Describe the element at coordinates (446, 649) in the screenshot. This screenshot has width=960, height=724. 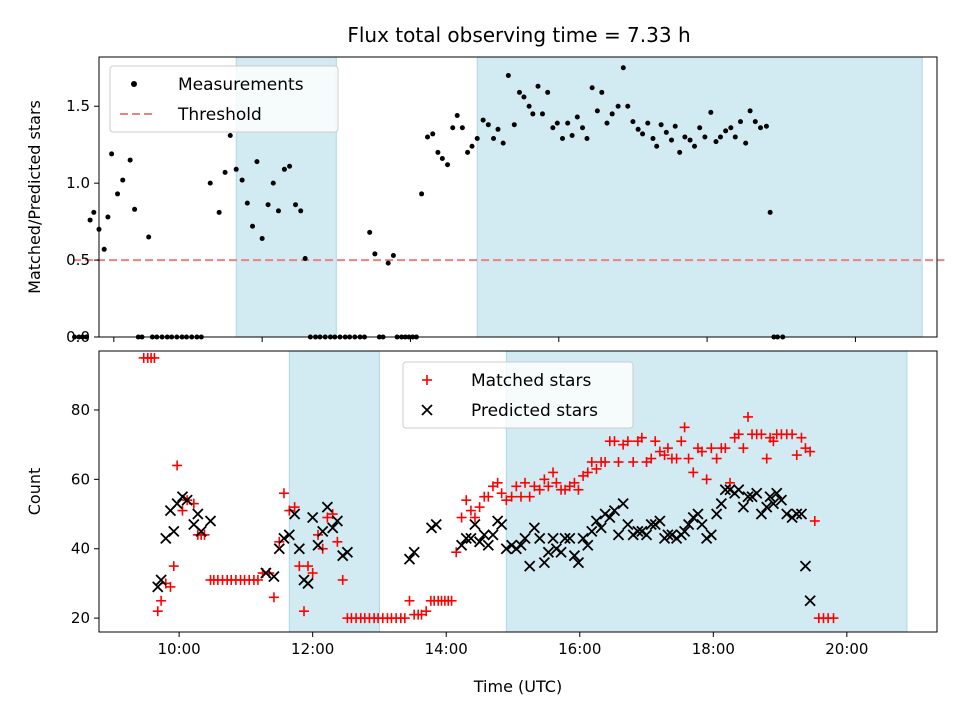
I see `x-tick-label: 14:00` at that location.